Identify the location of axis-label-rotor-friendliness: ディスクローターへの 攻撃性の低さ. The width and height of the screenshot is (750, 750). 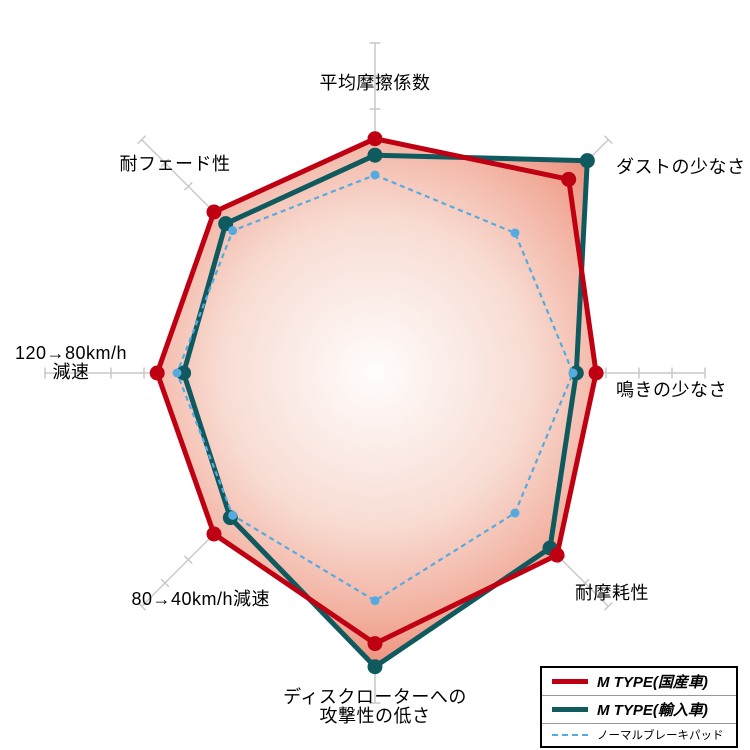
(375, 706).